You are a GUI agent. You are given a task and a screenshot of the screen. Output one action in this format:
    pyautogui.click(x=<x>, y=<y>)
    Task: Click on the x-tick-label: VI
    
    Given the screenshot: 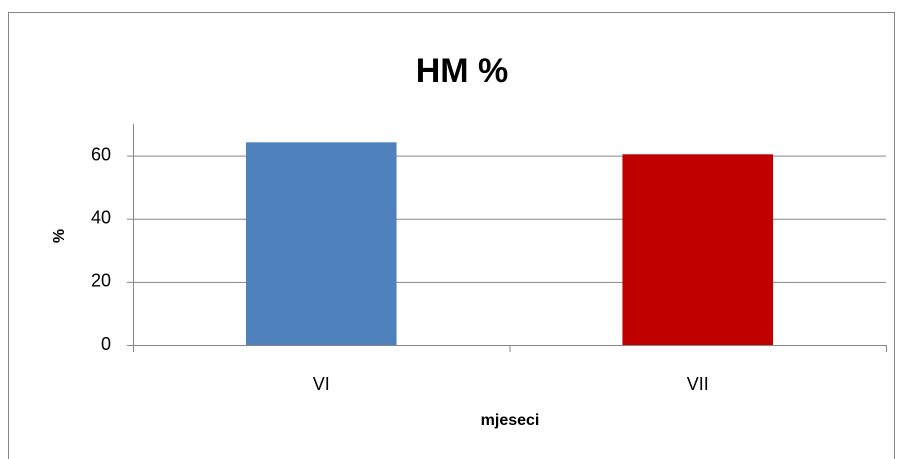 What is the action you would take?
    pyautogui.click(x=321, y=384)
    